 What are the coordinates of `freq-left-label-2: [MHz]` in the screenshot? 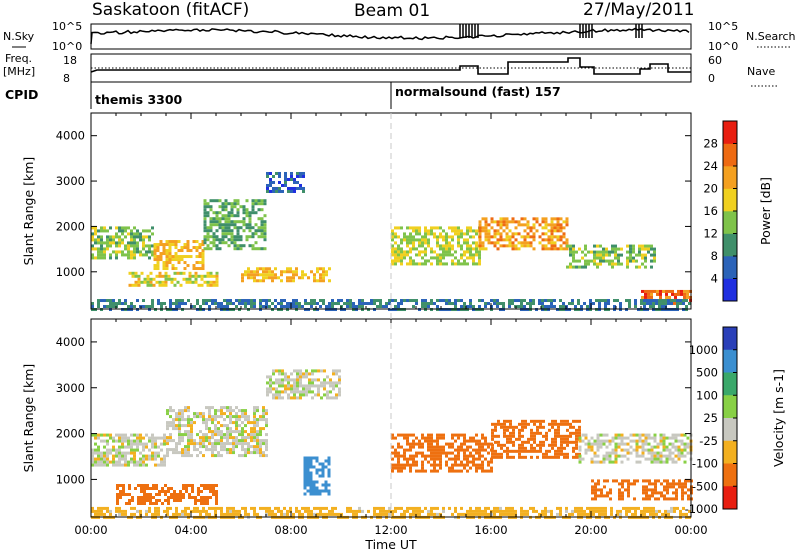 It's located at (19, 71).